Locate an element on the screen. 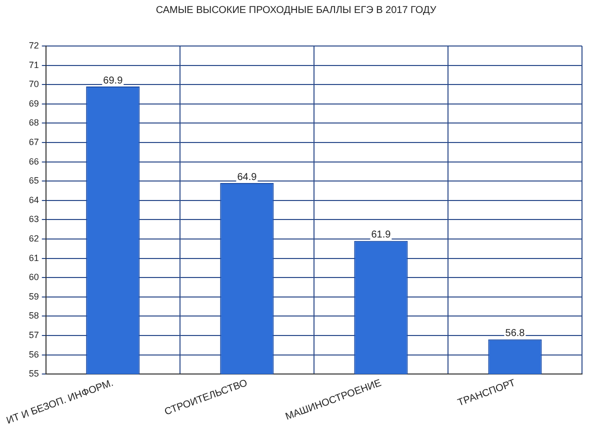 This screenshot has width=590, height=434. y-tick-label: 58 is located at coordinates (33, 315).